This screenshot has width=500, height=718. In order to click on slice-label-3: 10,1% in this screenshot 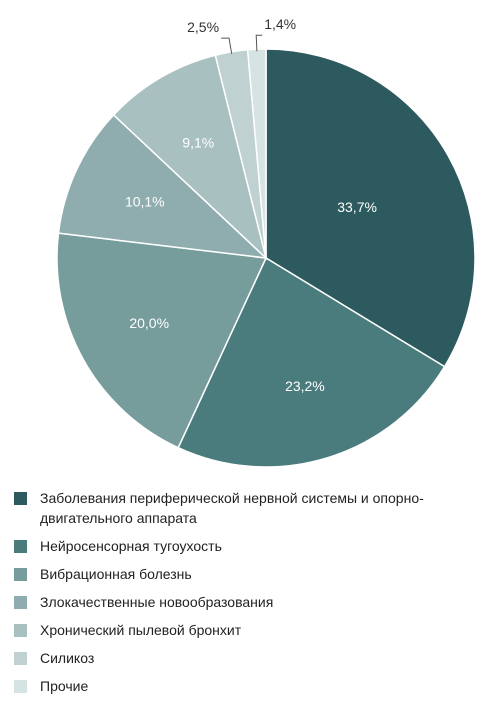, I will do `click(145, 201)`.